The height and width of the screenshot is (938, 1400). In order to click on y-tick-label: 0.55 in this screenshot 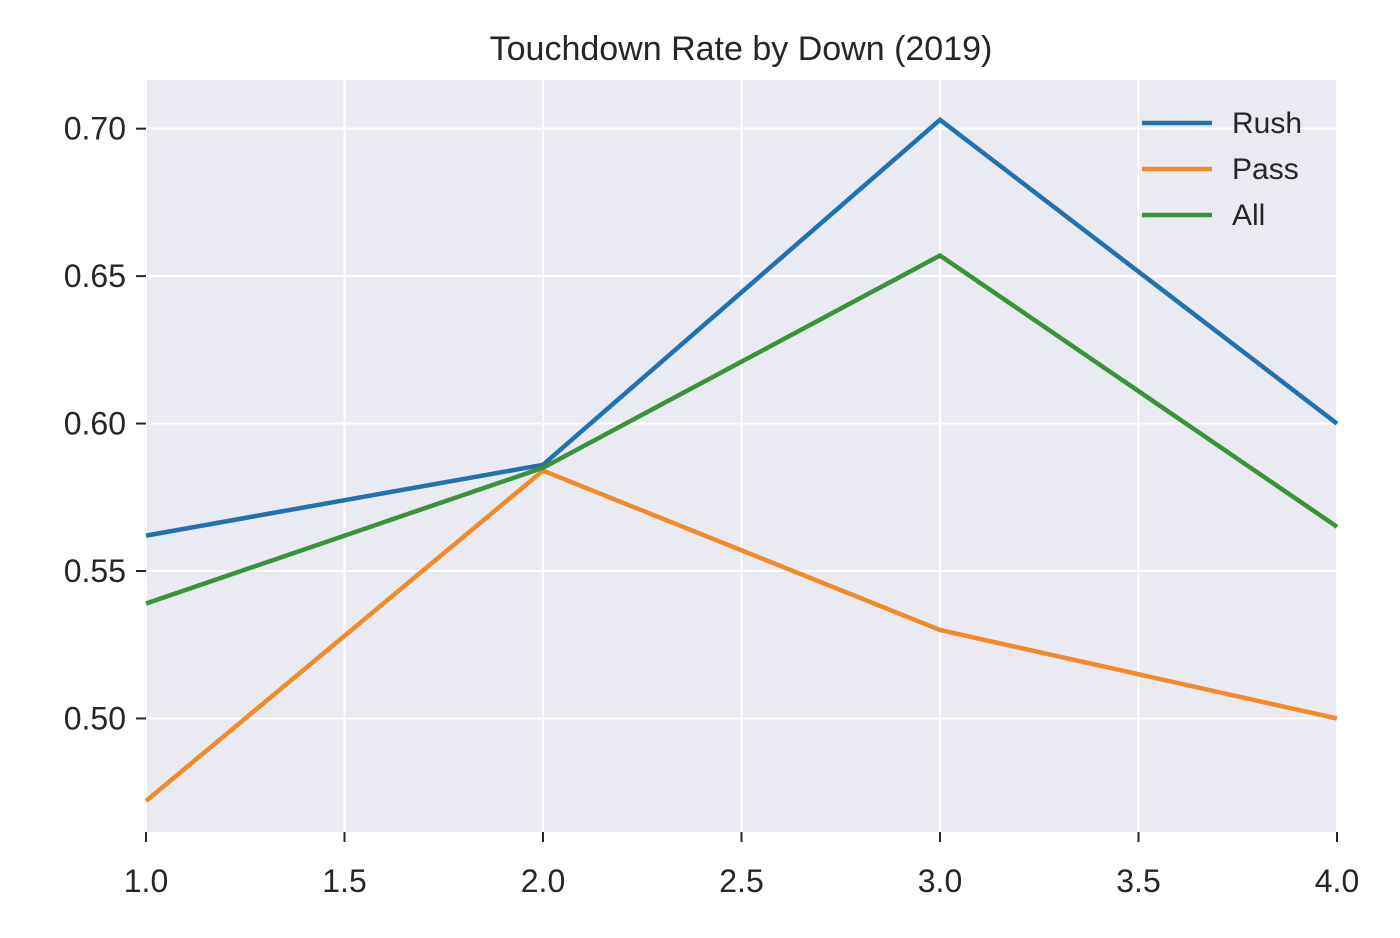, I will do `click(95, 571)`.